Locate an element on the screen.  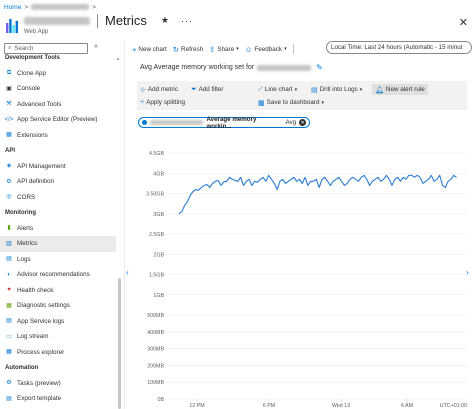
share-button: ⇪ Share ▾ is located at coordinates (224, 49).